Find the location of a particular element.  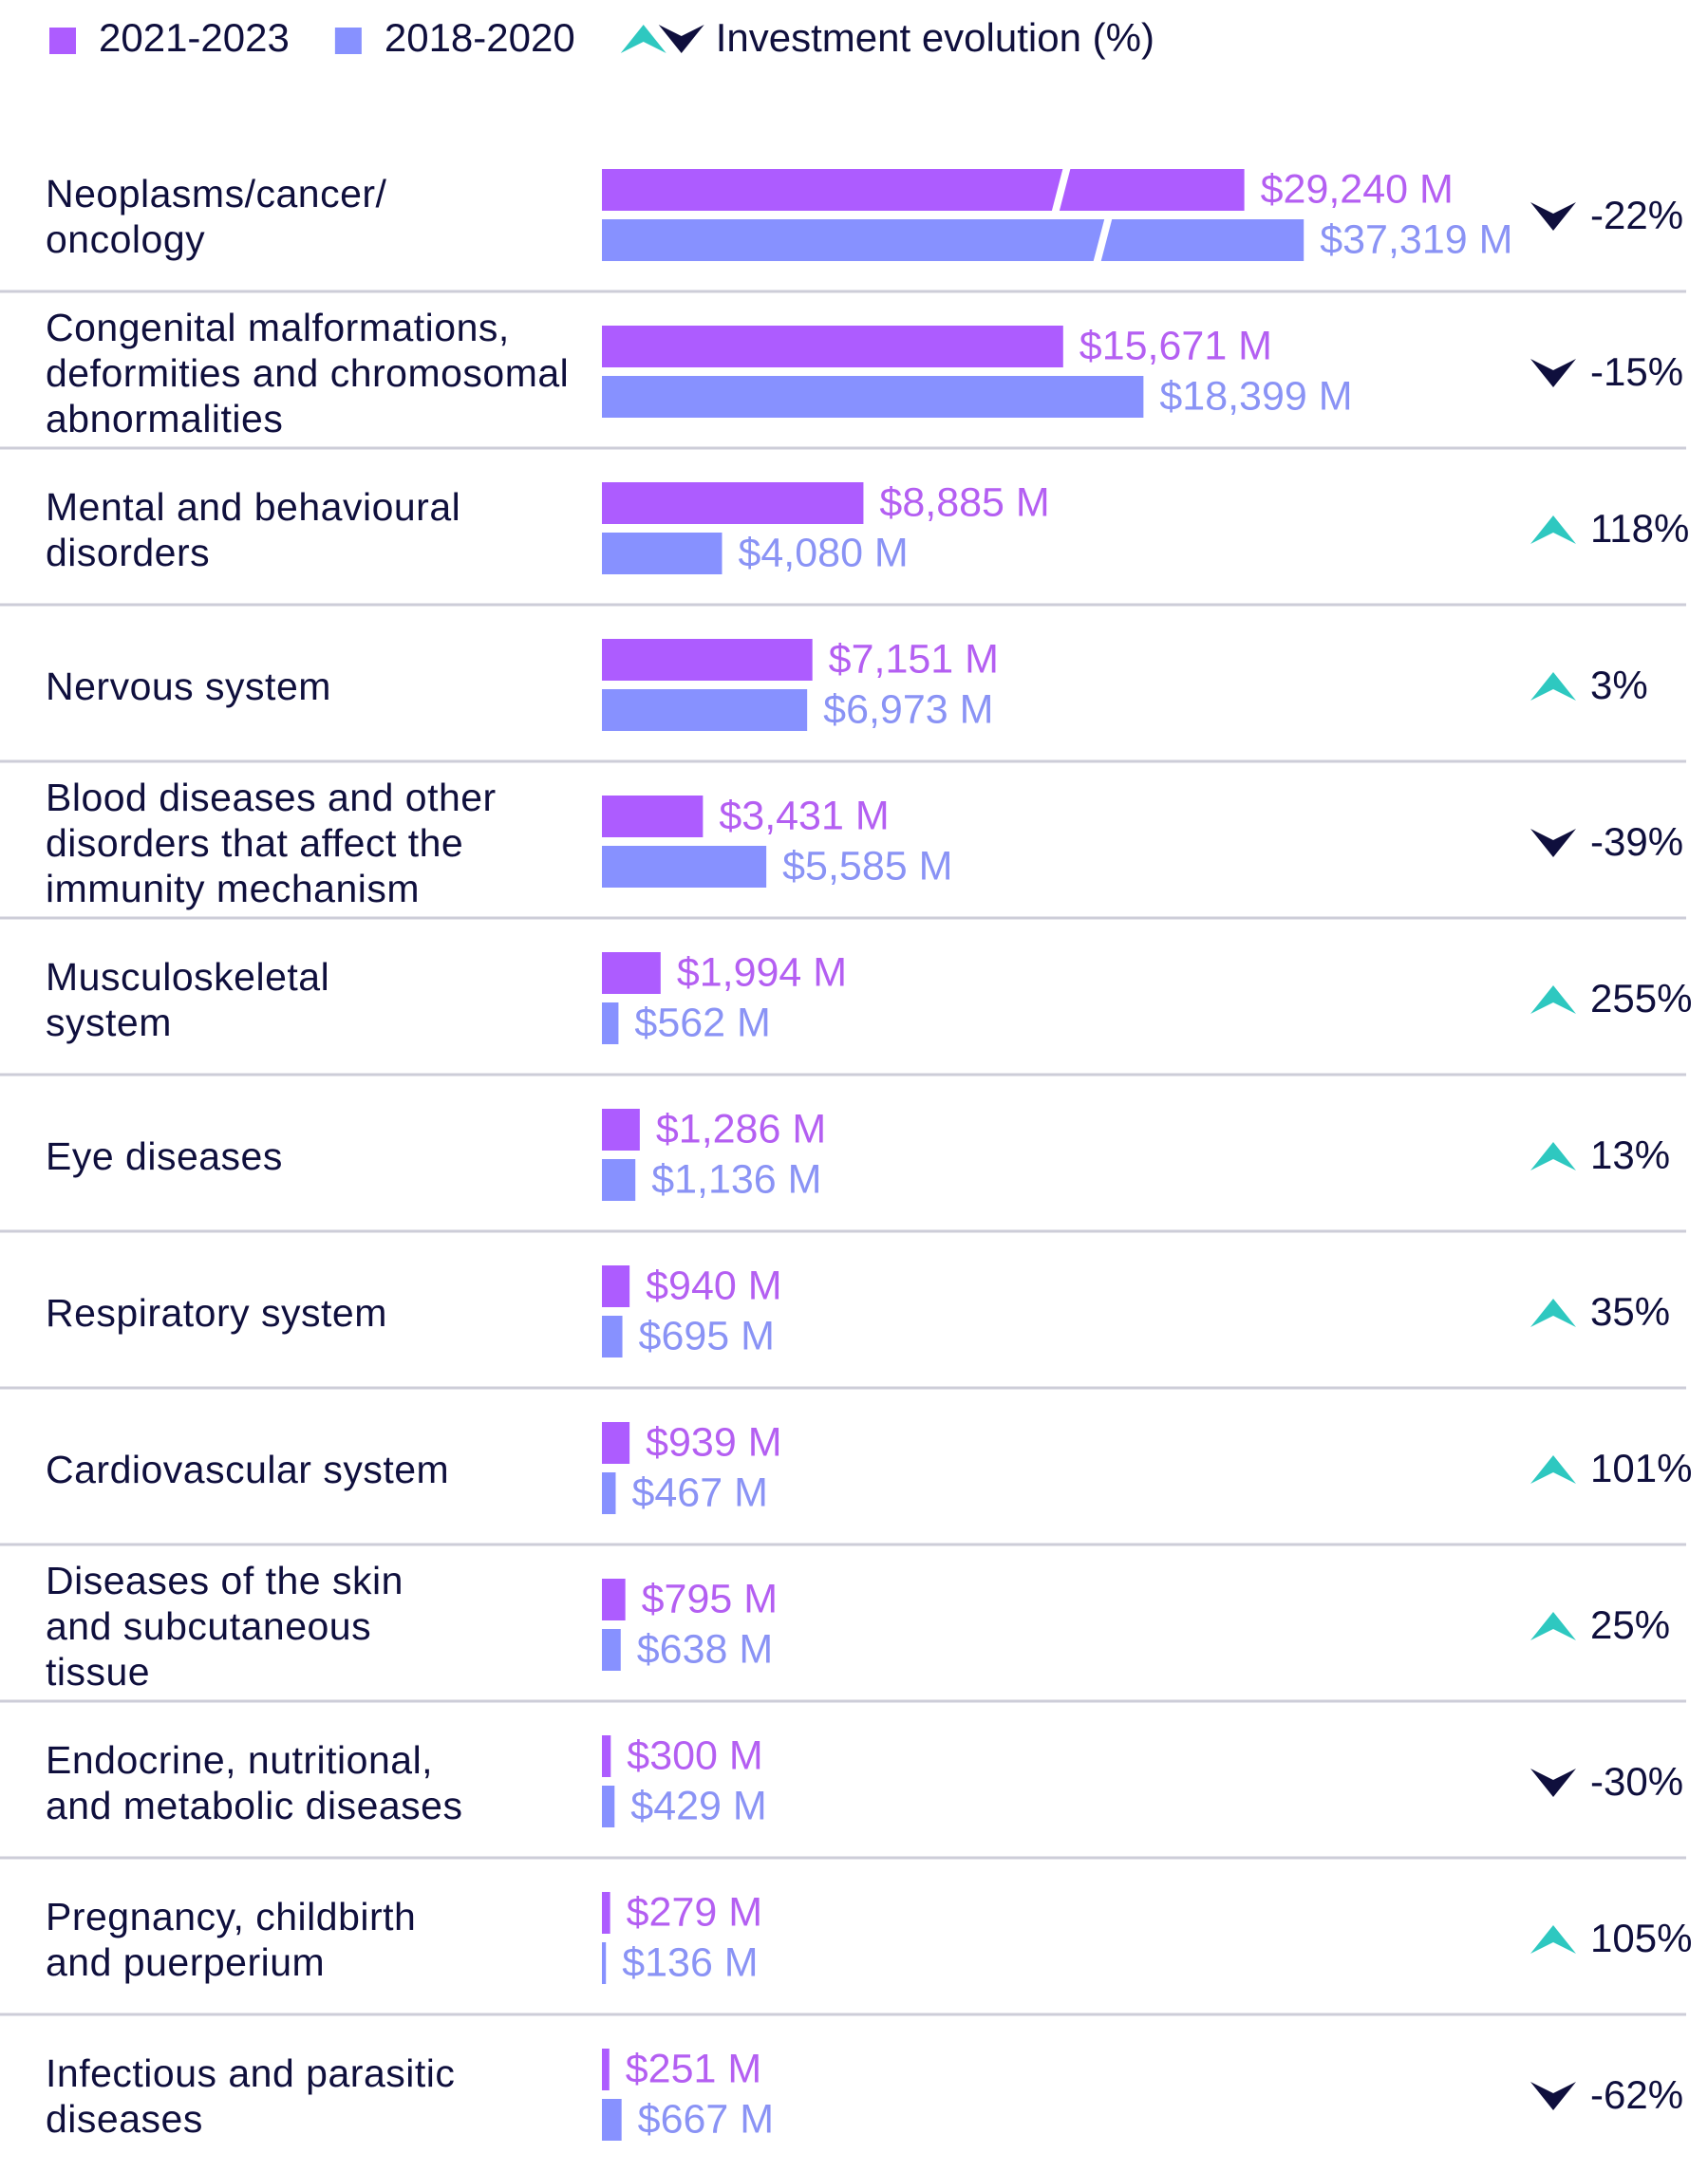

change-label: 101% is located at coordinates (1641, 1468).